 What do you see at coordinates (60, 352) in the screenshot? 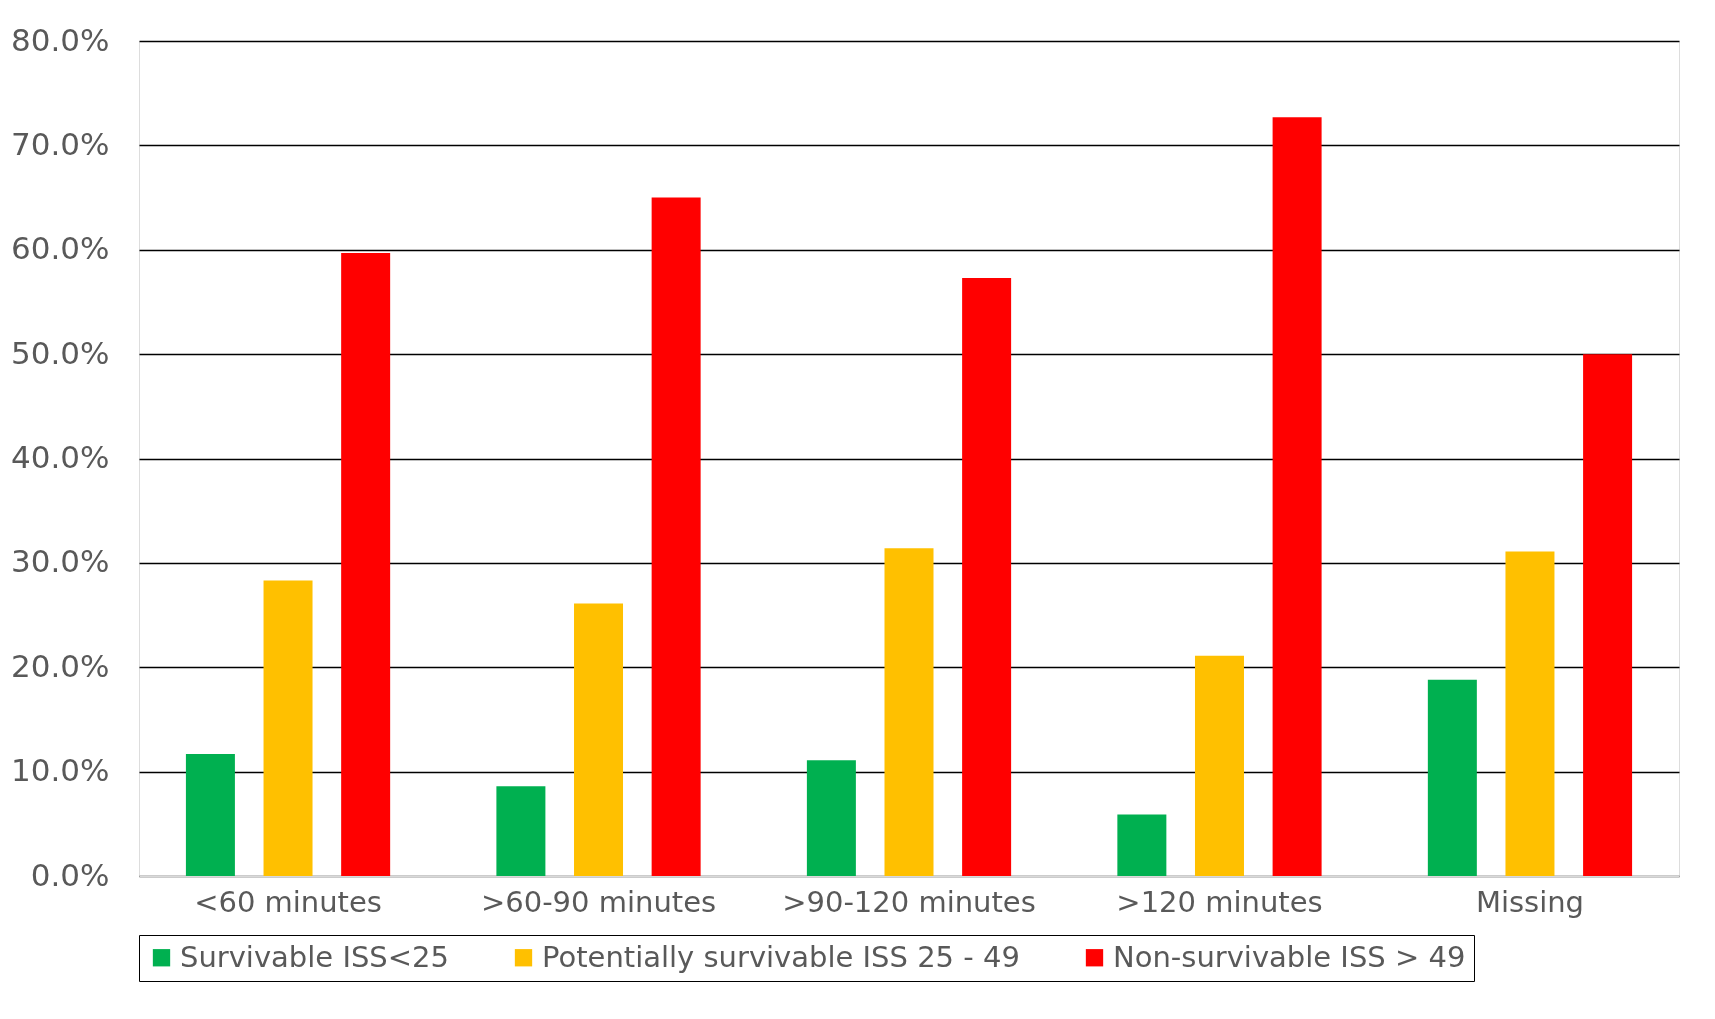
I see `y-tick-label: 50.0%` at bounding box center [60, 352].